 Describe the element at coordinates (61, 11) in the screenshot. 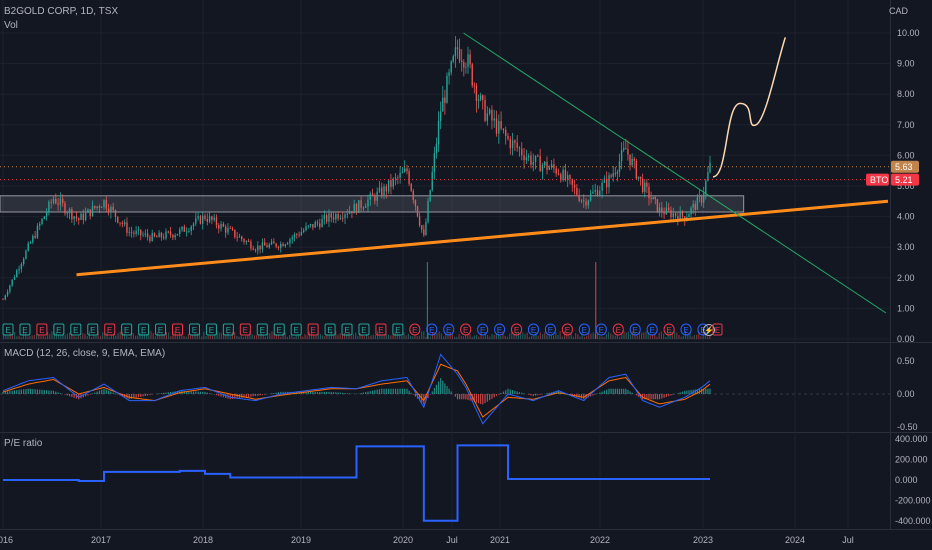

I see `symbol-title: B2GOLD CORP, 1D, TSX` at that location.